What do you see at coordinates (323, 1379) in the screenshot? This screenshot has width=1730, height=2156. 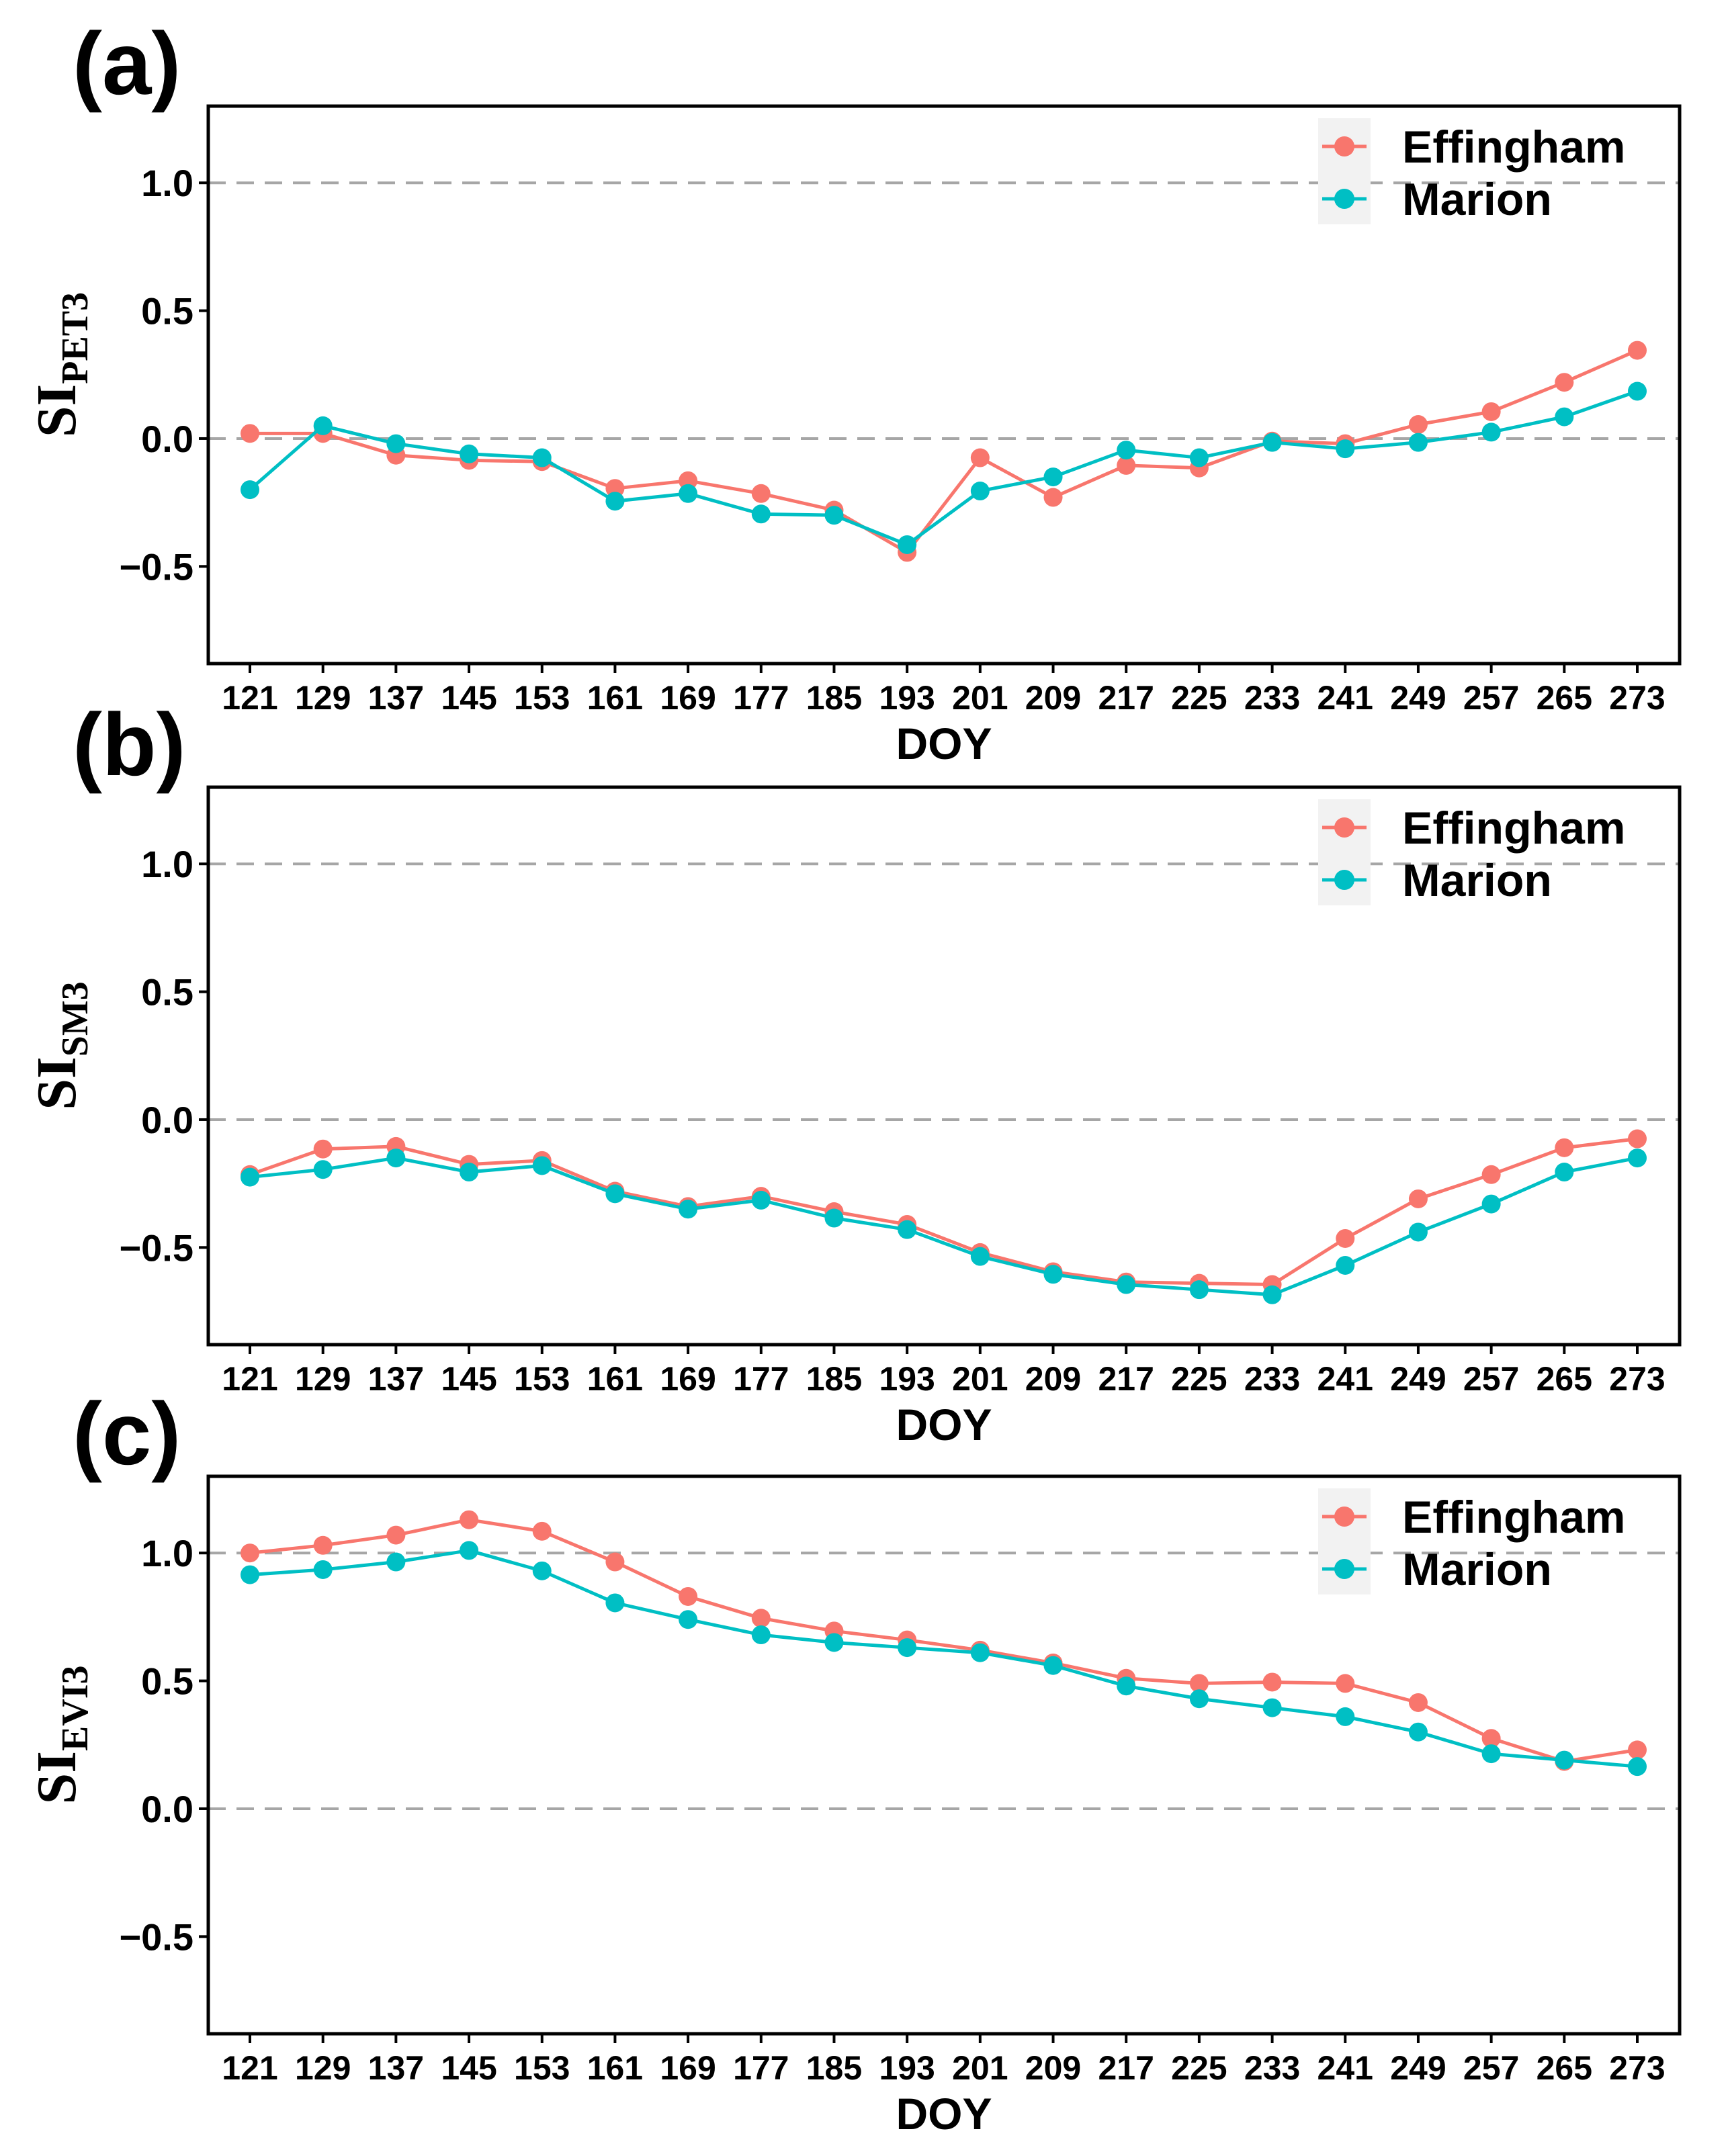 I see `x-tick-label: 129` at bounding box center [323, 1379].